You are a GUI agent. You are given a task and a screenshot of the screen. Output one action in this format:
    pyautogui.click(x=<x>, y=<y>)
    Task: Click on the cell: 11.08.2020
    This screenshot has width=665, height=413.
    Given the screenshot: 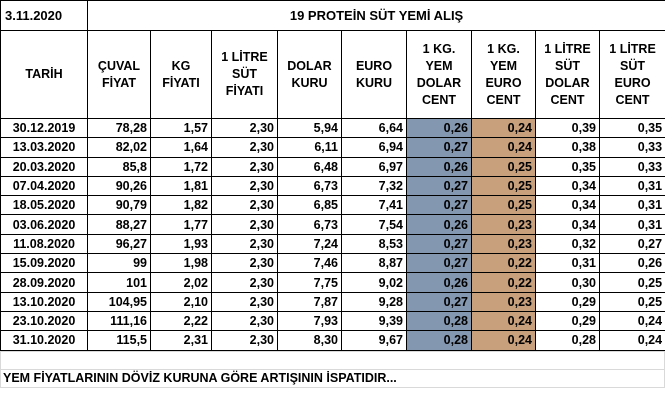 What is the action you would take?
    pyautogui.click(x=44, y=244)
    